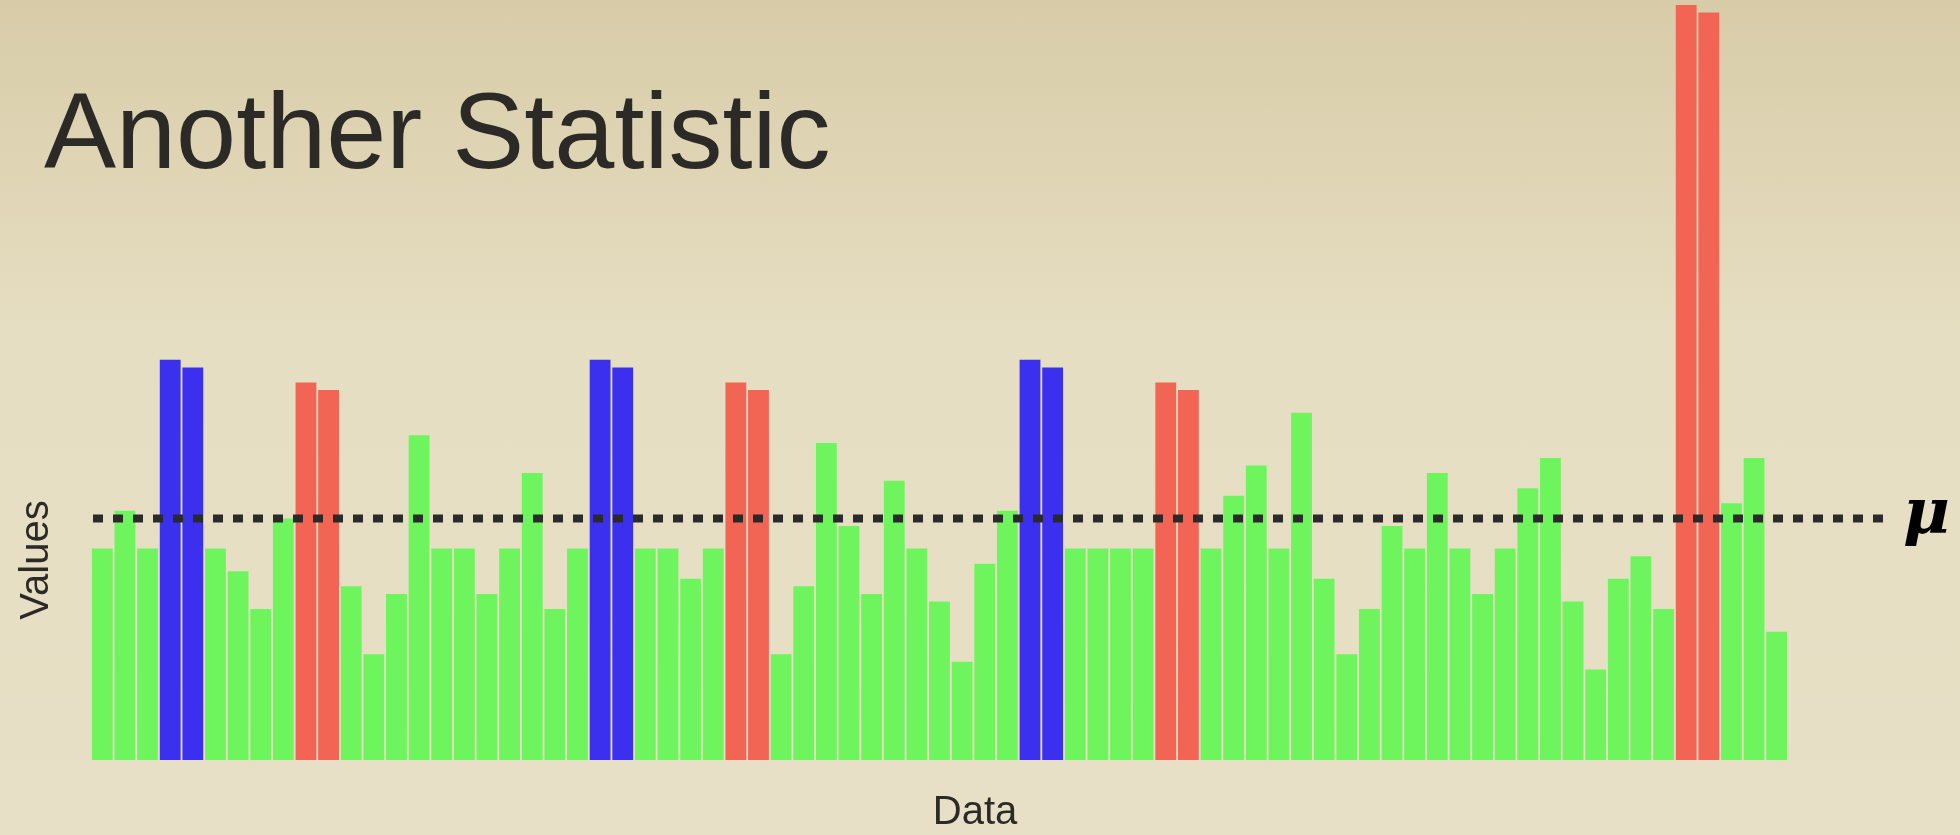 This screenshot has height=835, width=1960. I want to click on y-axis-title: Values, so click(34, 560).